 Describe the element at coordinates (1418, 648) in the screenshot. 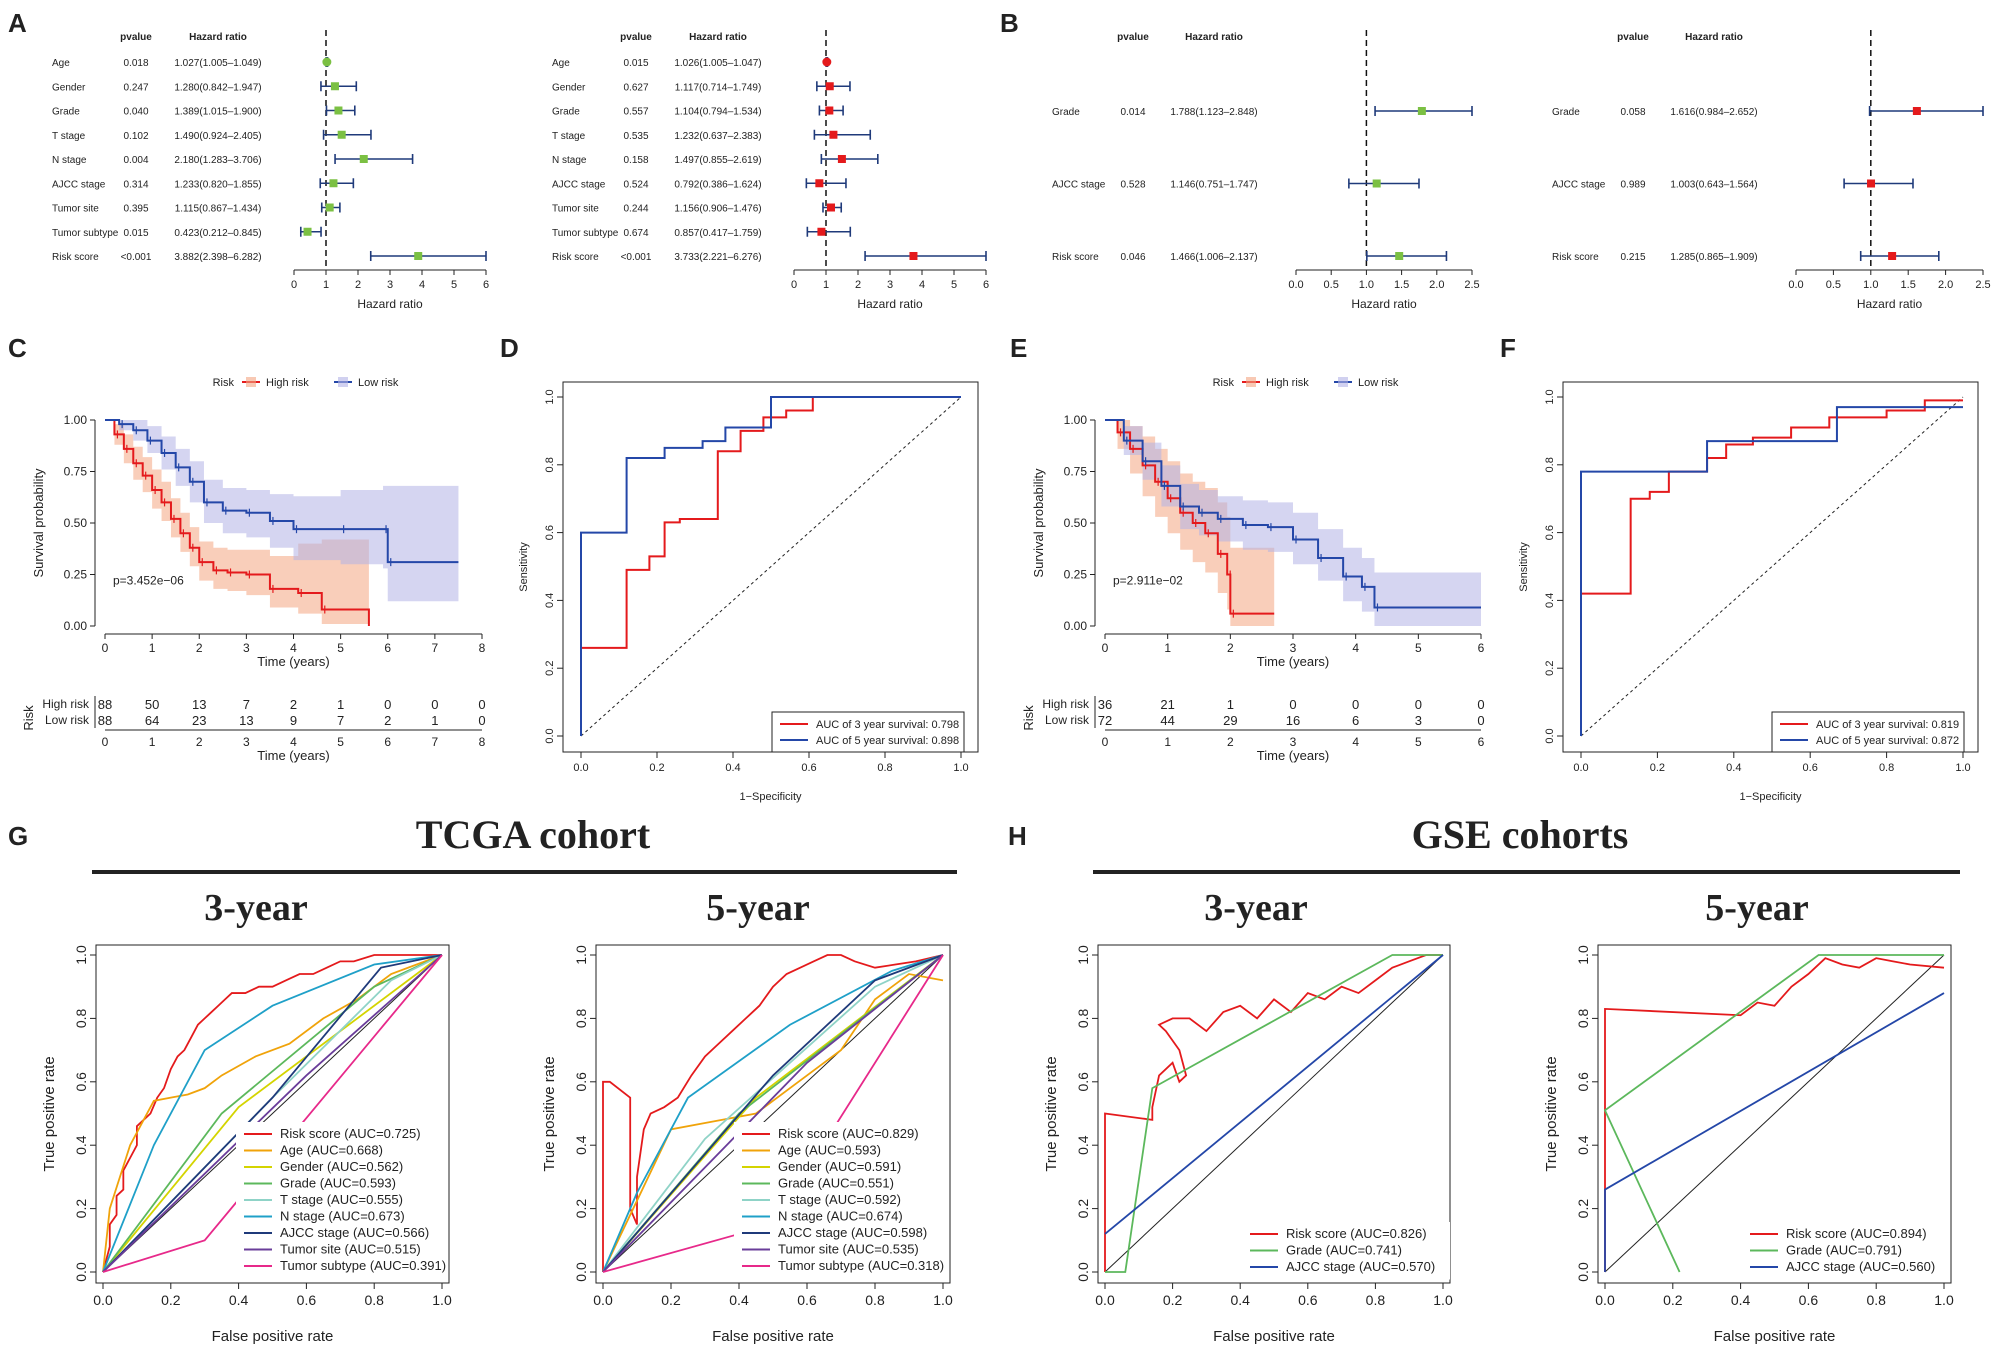

I see `x-tick-label: 5` at that location.